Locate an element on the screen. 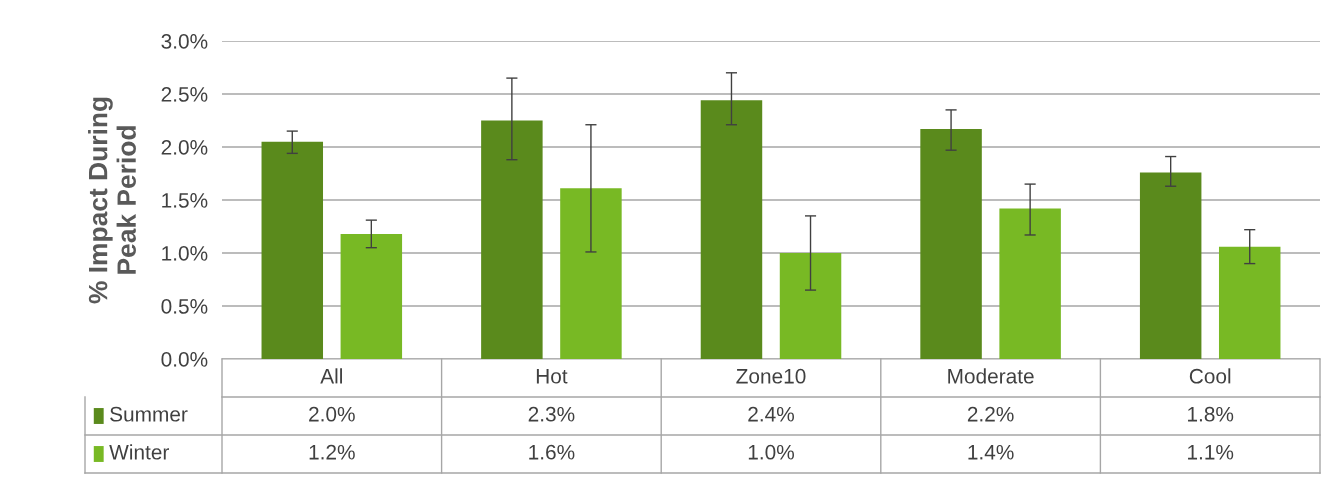  y-tick-label: 1.0% is located at coordinates (185, 253).